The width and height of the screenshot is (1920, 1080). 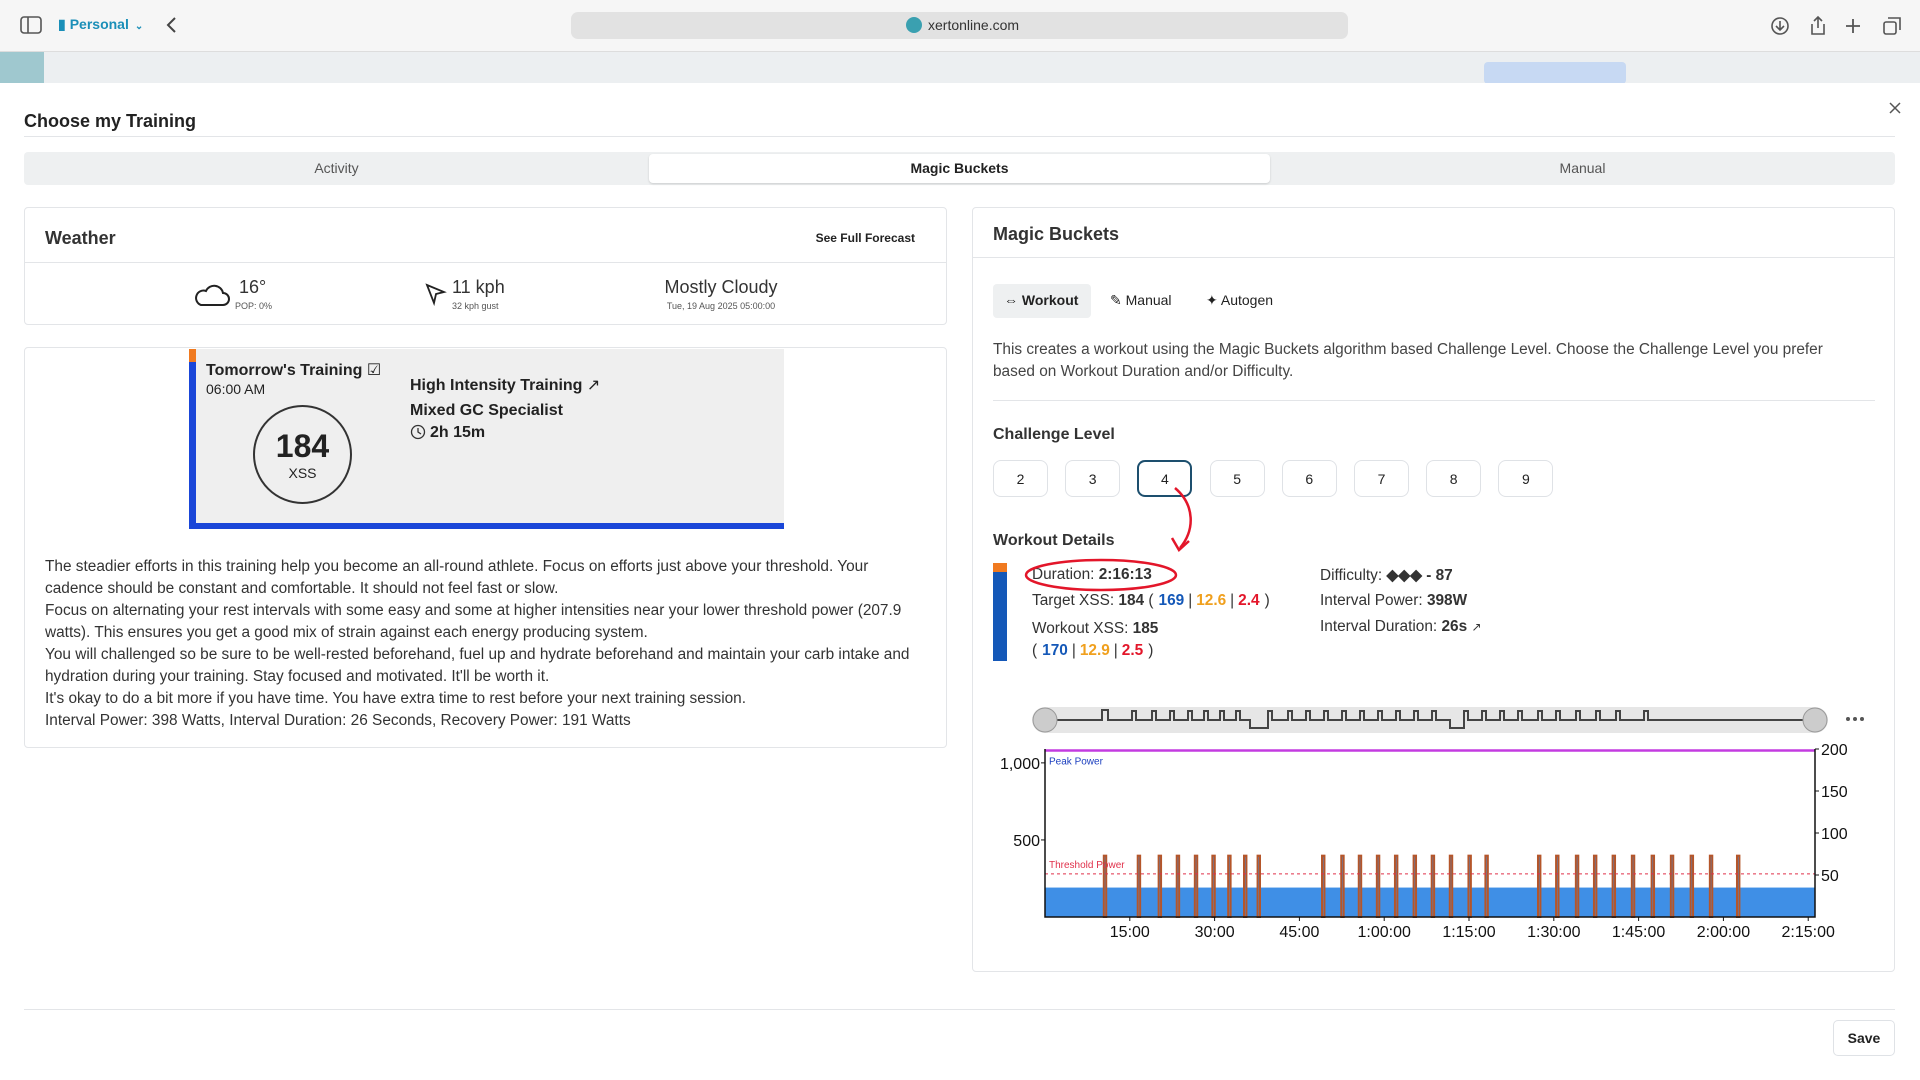 What do you see at coordinates (1299, 932) in the screenshot?
I see `x-tick-label: 45:00` at bounding box center [1299, 932].